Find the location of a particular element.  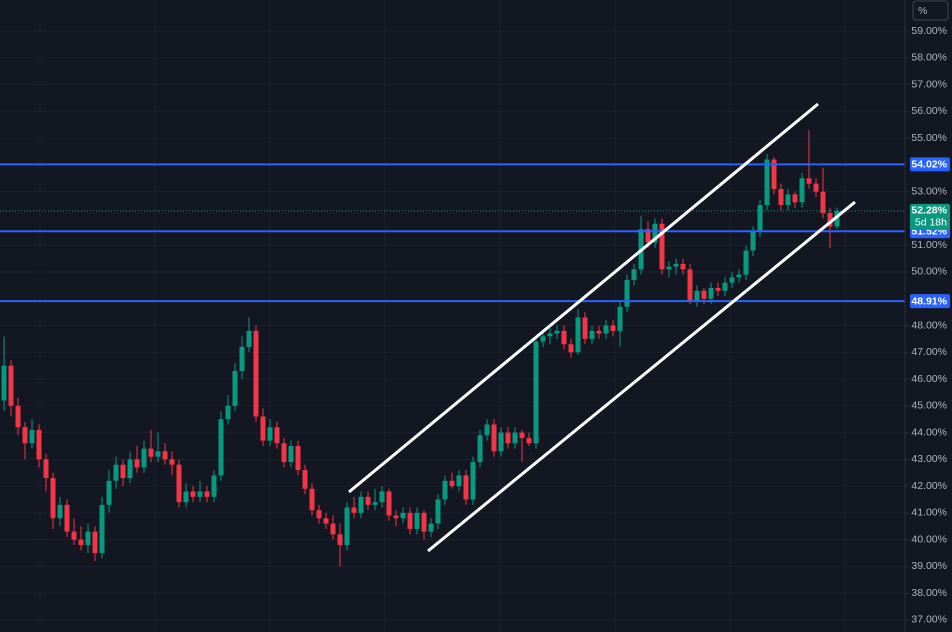

y-tick-label: 56.00% is located at coordinates (929, 111).